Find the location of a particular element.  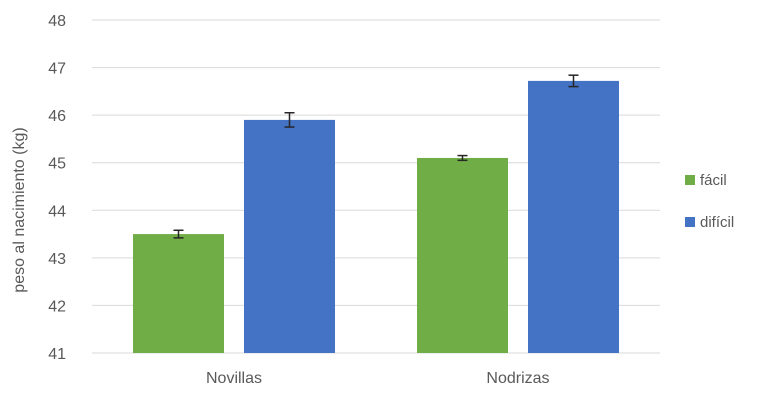

y-tick-label: 44 is located at coordinates (57, 211).